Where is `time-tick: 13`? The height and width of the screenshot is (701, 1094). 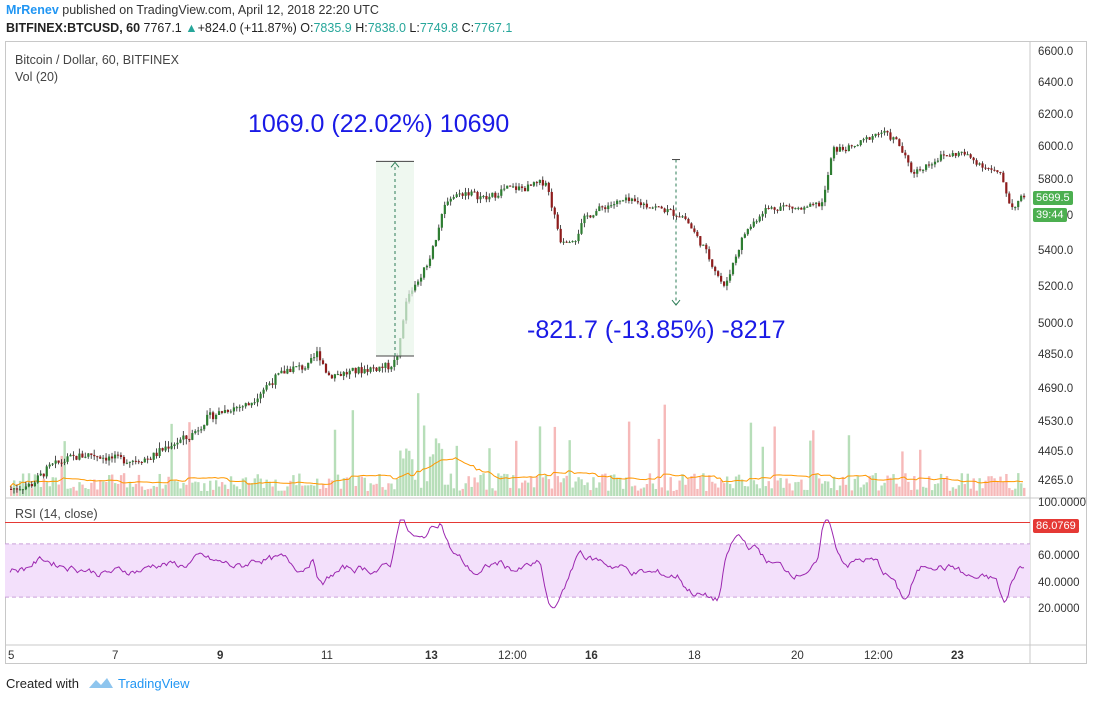 time-tick: 13 is located at coordinates (431, 656).